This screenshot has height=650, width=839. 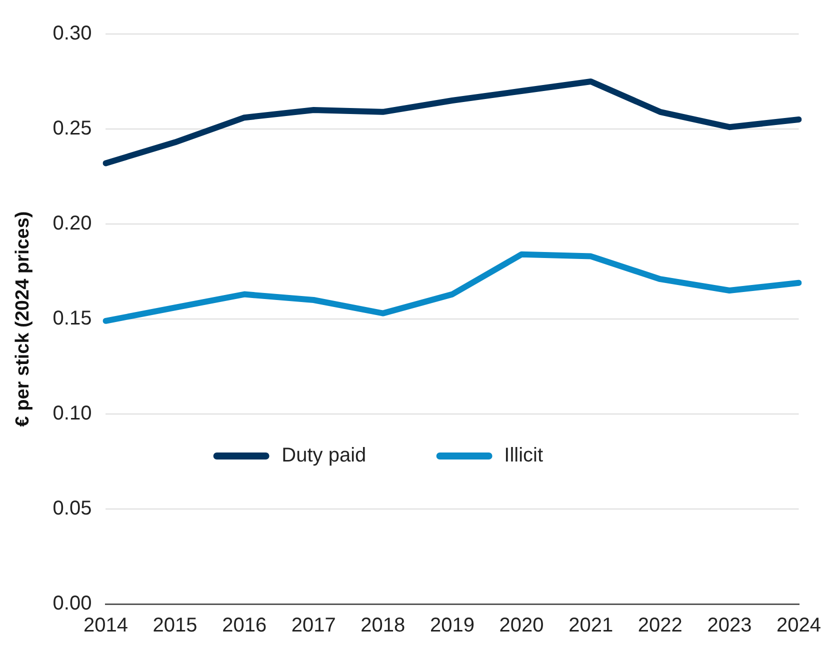 I want to click on y-axis-title: € per stick (2024 prices), so click(x=23, y=319).